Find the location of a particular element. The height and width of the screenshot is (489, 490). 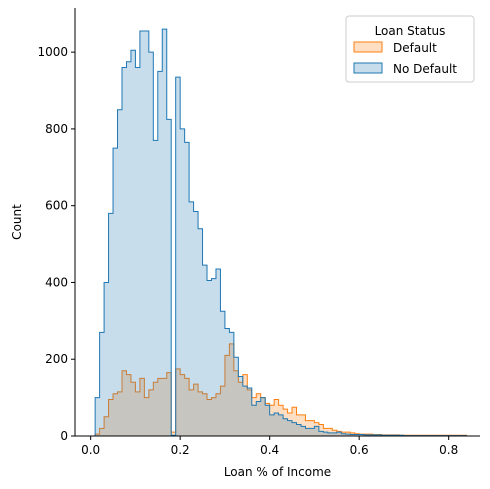

legend-box is located at coordinates (410, 49).